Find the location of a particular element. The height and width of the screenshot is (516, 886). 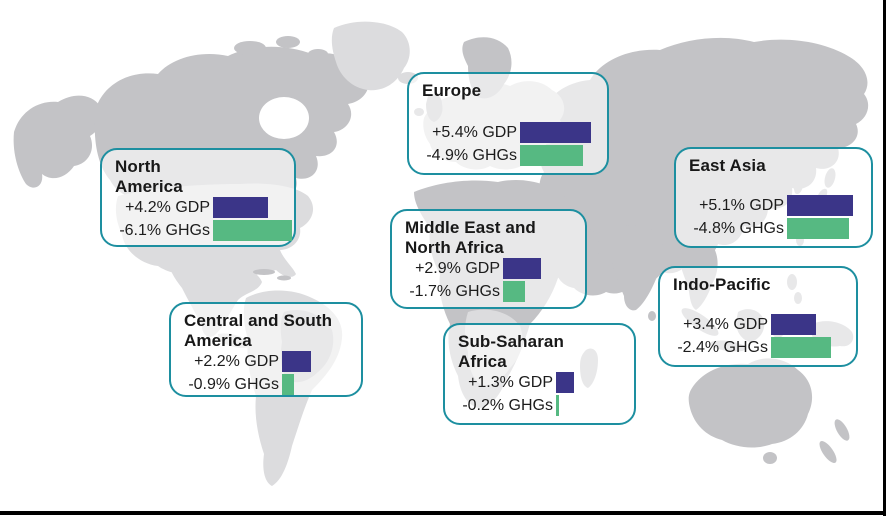

gdp-label: +1.3% GDP is located at coordinates (510, 382).